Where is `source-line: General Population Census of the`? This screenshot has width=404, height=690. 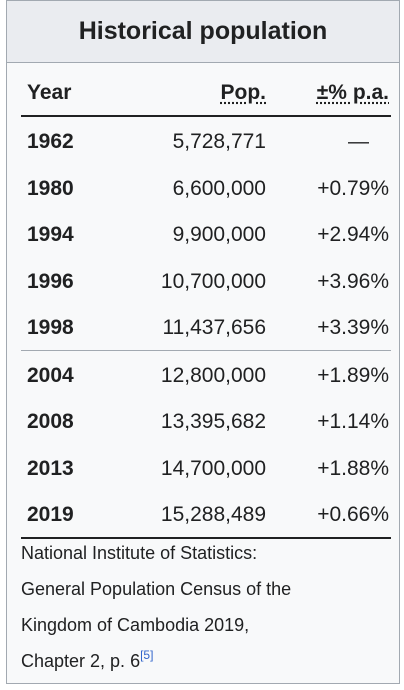 source-line: General Population Census of the is located at coordinates (156, 589).